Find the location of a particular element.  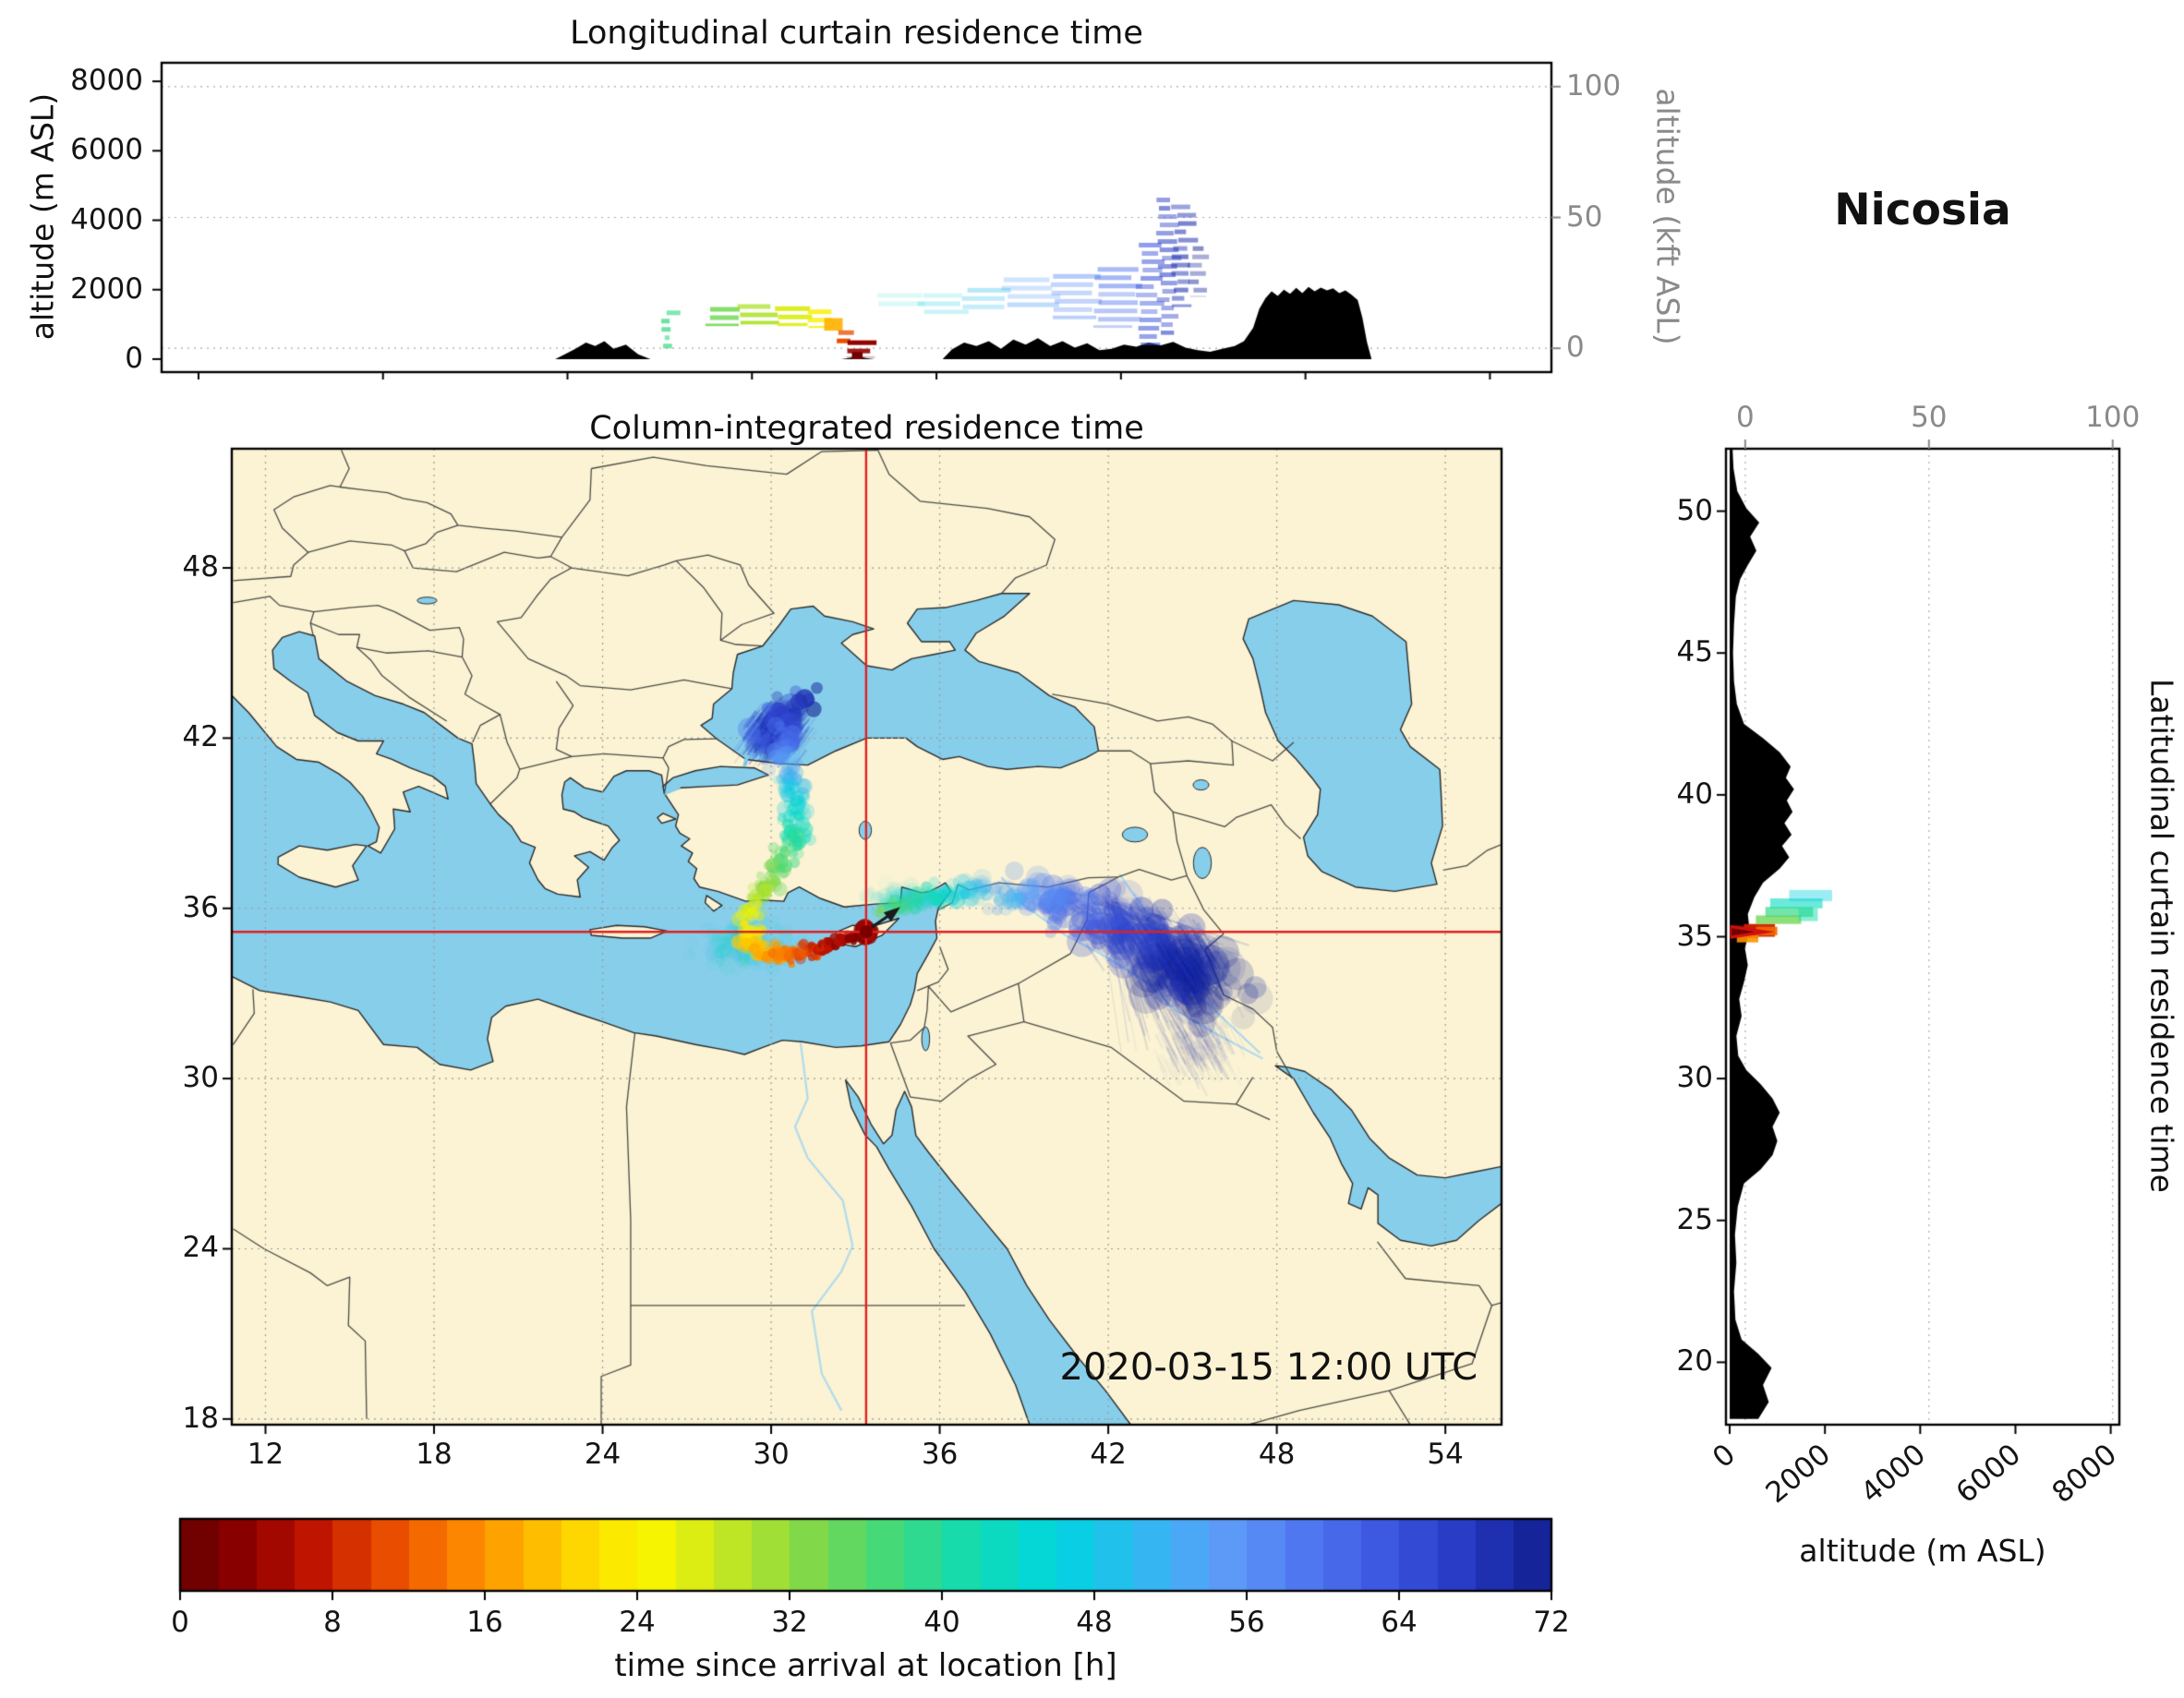

colorbar-tick: 8 is located at coordinates (332, 1622).